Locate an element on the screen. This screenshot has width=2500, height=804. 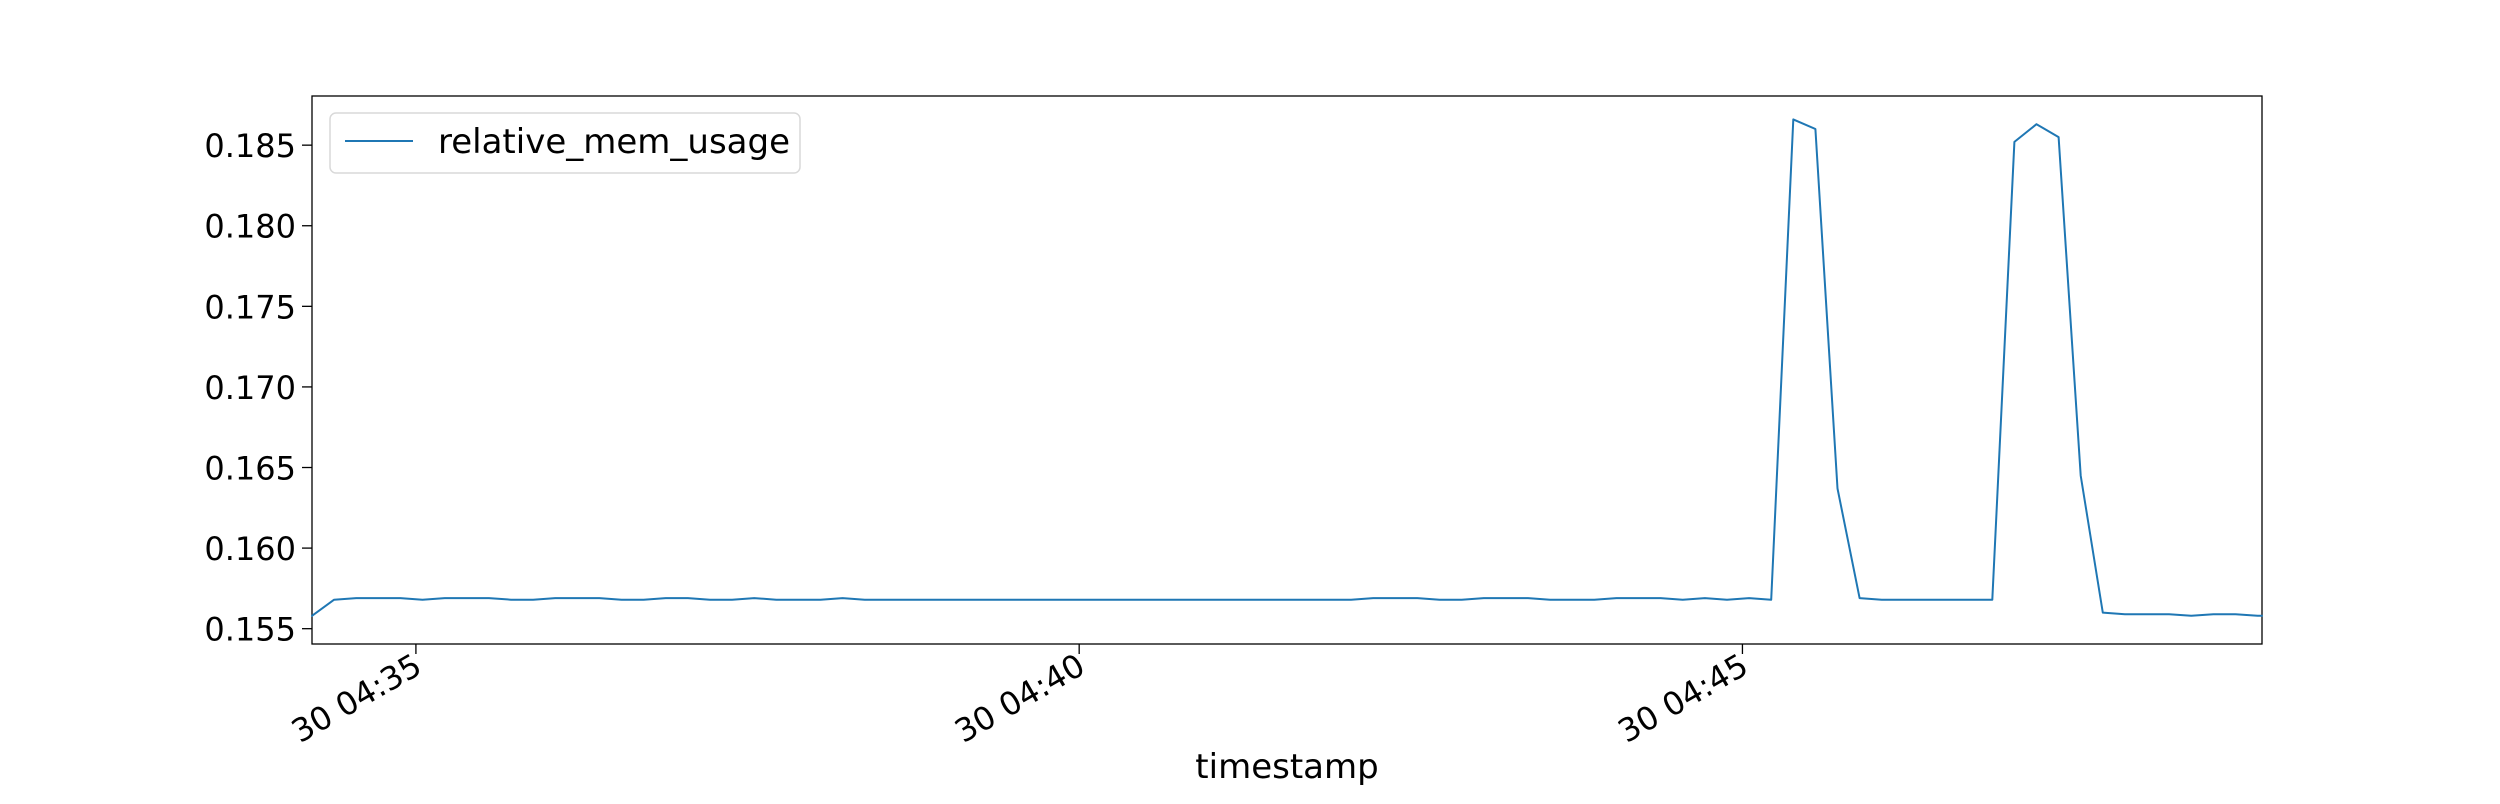
x-axis-title: timestamp is located at coordinates (1286, 767).